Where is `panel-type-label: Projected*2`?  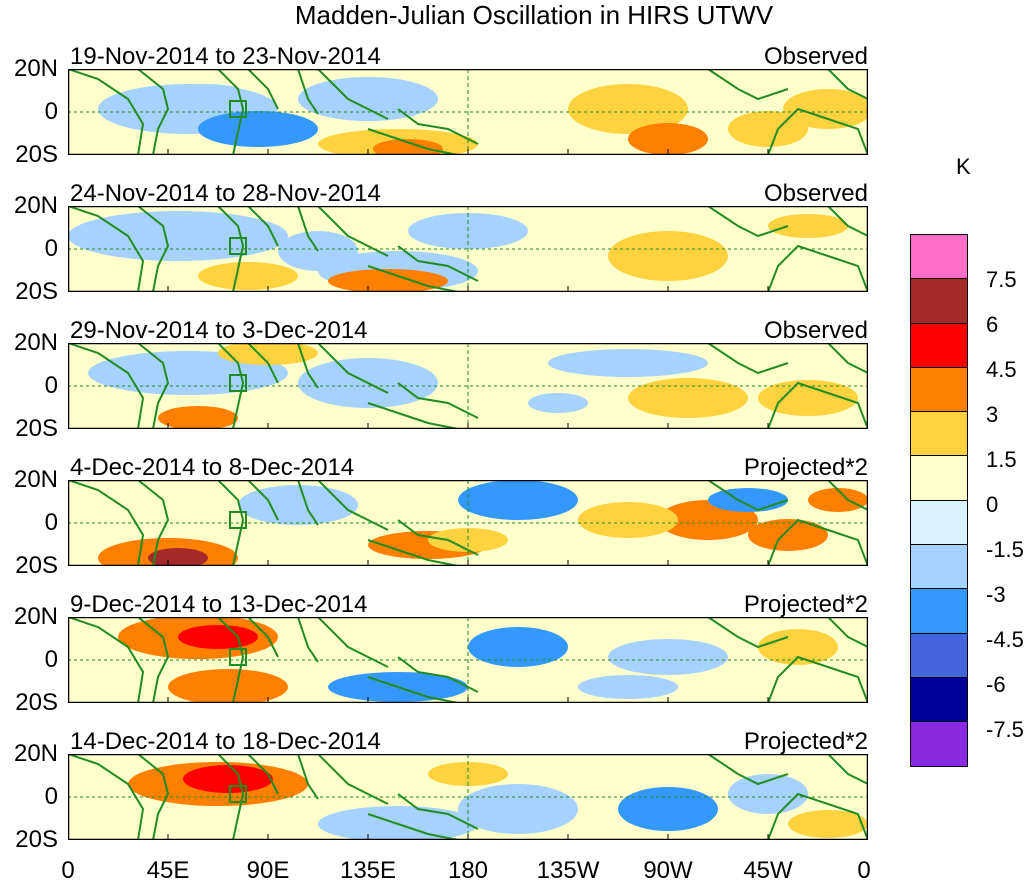
panel-type-label: Projected*2 is located at coordinates (805, 467).